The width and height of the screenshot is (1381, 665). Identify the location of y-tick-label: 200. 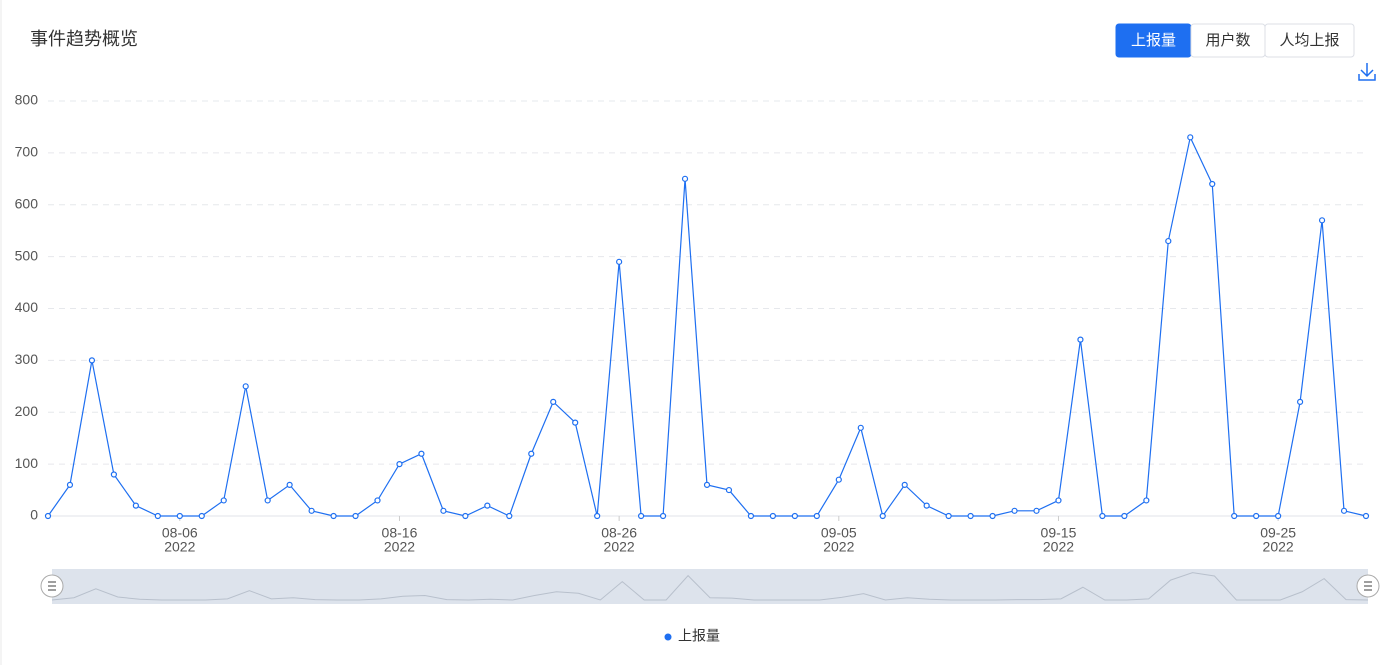
(27, 411).